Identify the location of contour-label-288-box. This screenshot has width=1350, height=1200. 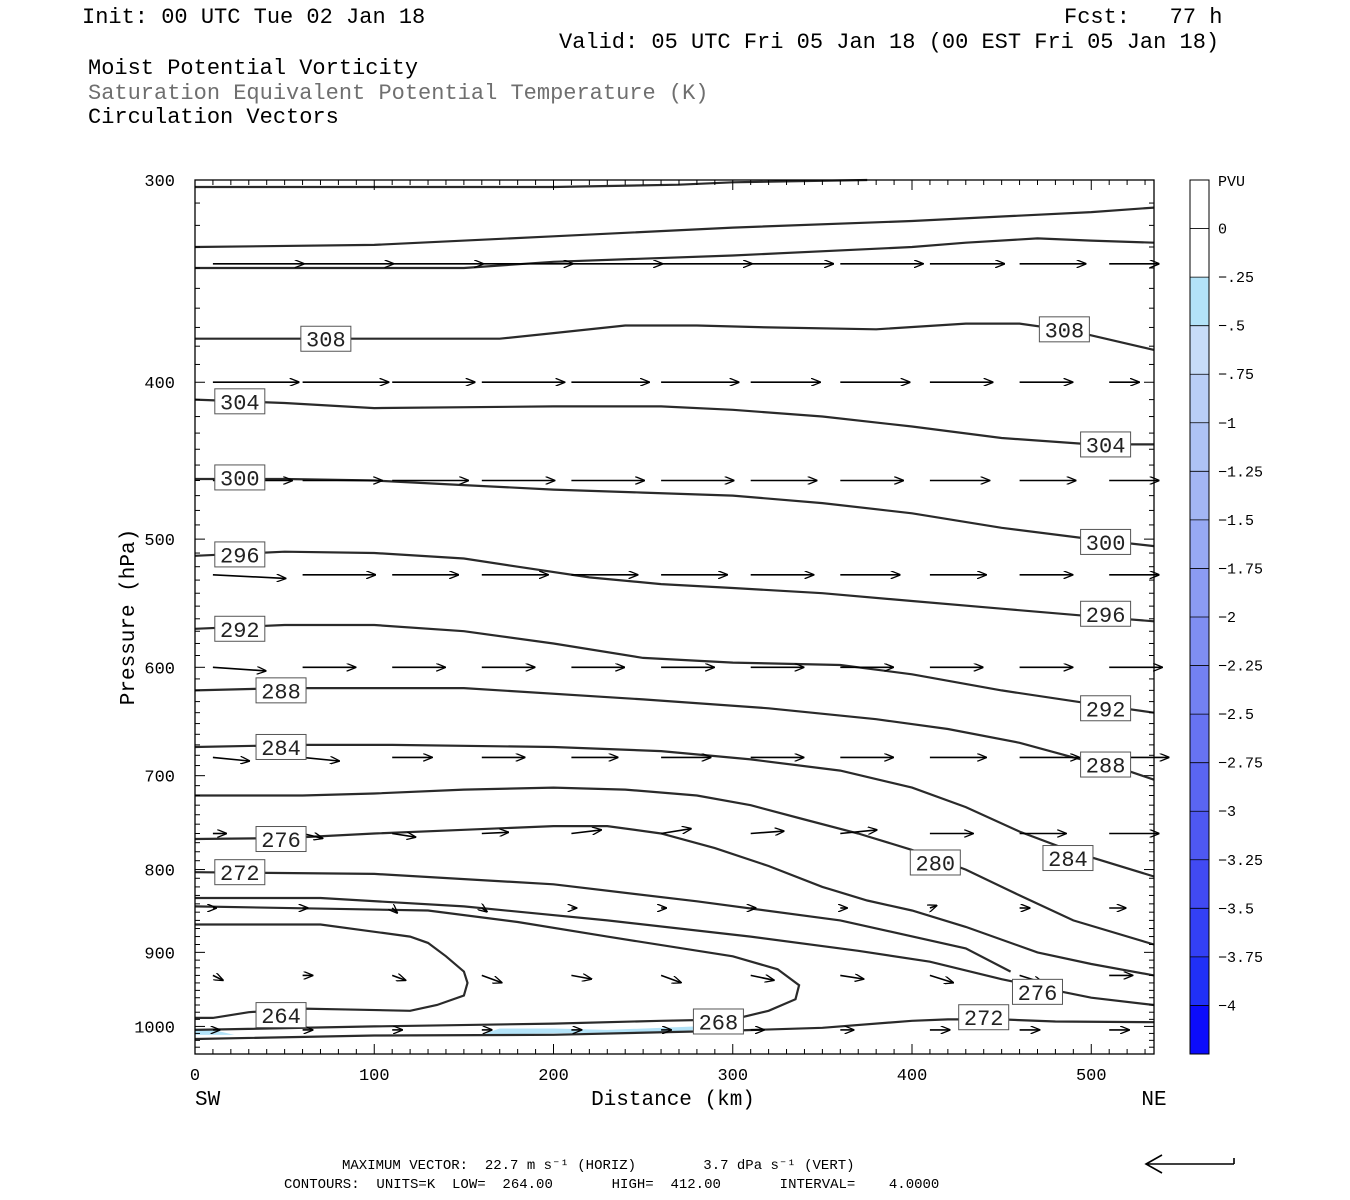
(281, 690).